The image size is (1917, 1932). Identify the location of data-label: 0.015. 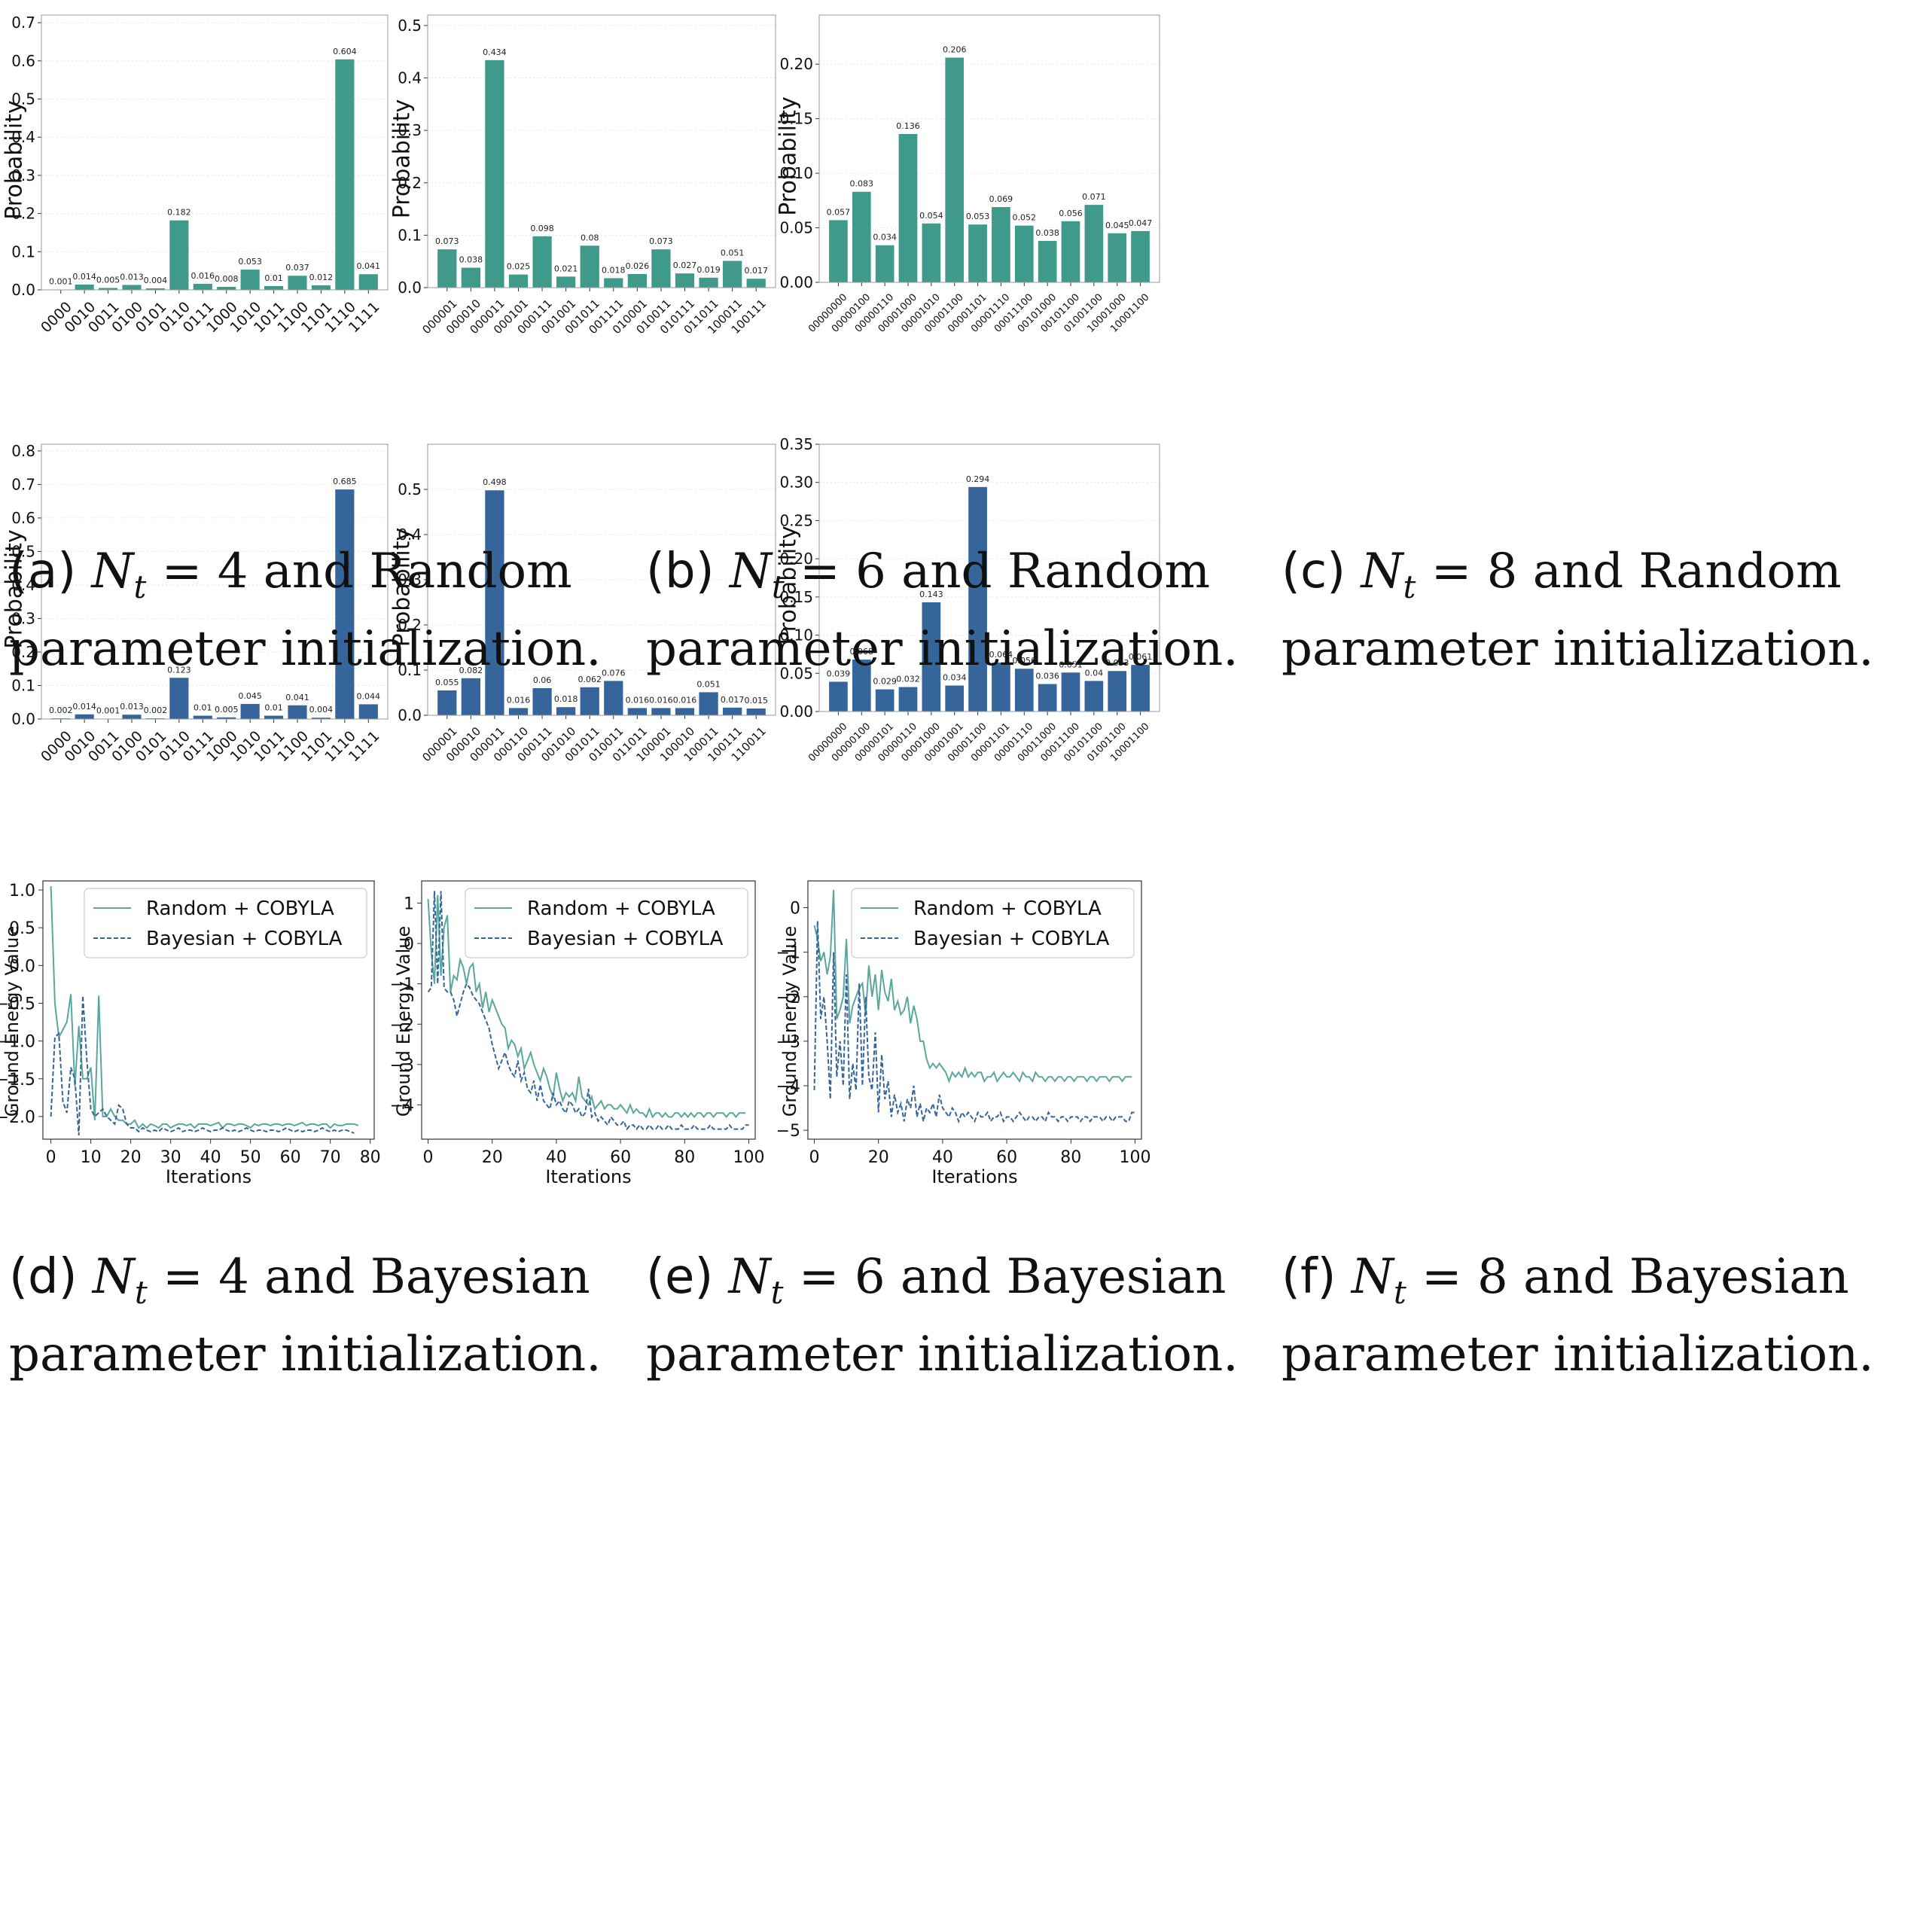
(756, 700).